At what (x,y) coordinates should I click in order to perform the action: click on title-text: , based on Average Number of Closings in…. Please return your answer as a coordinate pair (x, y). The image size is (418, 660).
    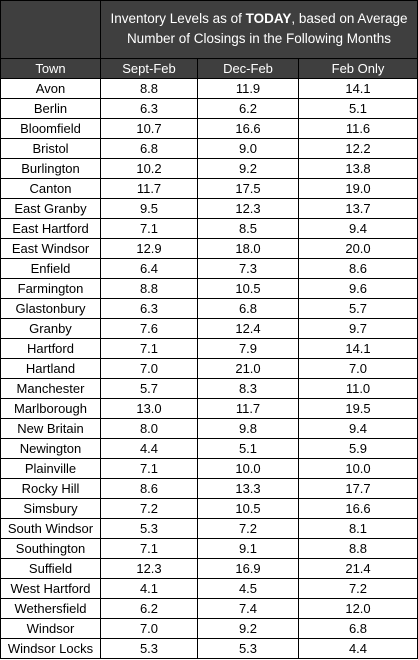
    Looking at the image, I should click on (267, 28).